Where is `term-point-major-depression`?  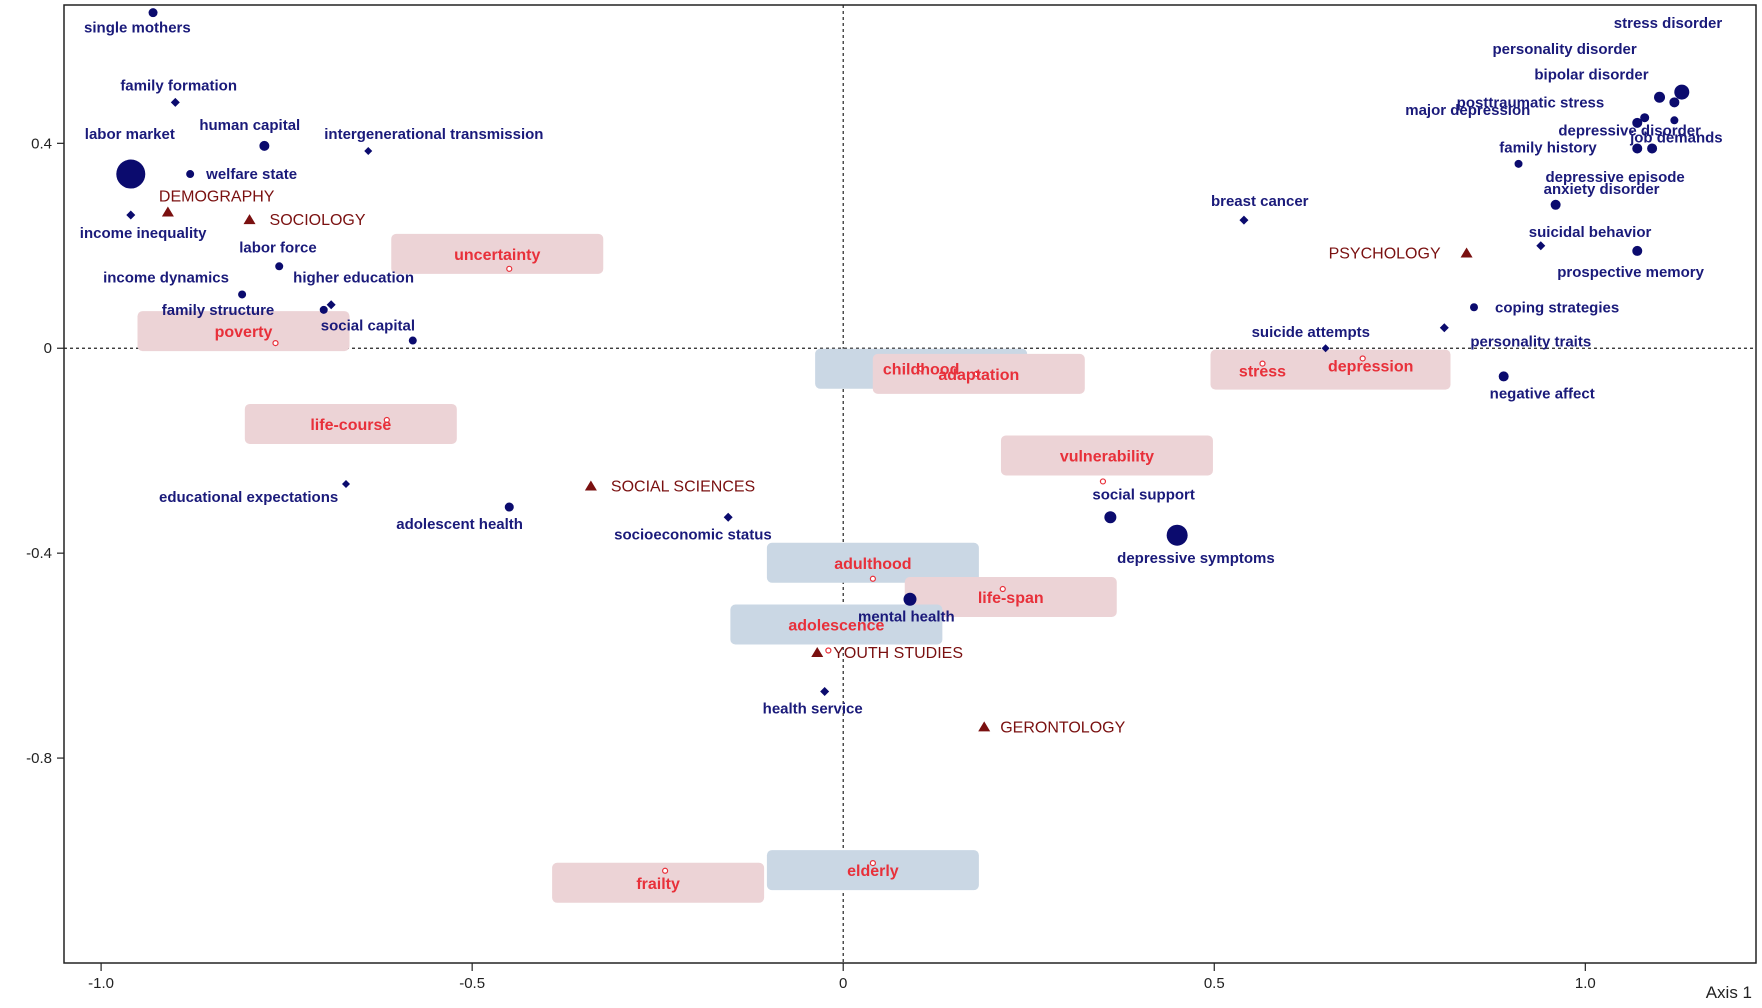
term-point-major-depression is located at coordinates (1637, 122).